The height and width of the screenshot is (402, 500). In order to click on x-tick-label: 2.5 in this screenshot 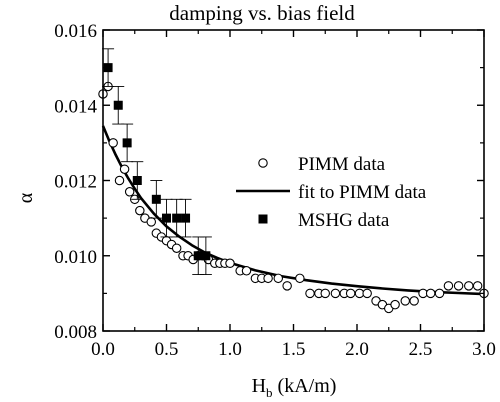, I will do `click(421, 349)`.